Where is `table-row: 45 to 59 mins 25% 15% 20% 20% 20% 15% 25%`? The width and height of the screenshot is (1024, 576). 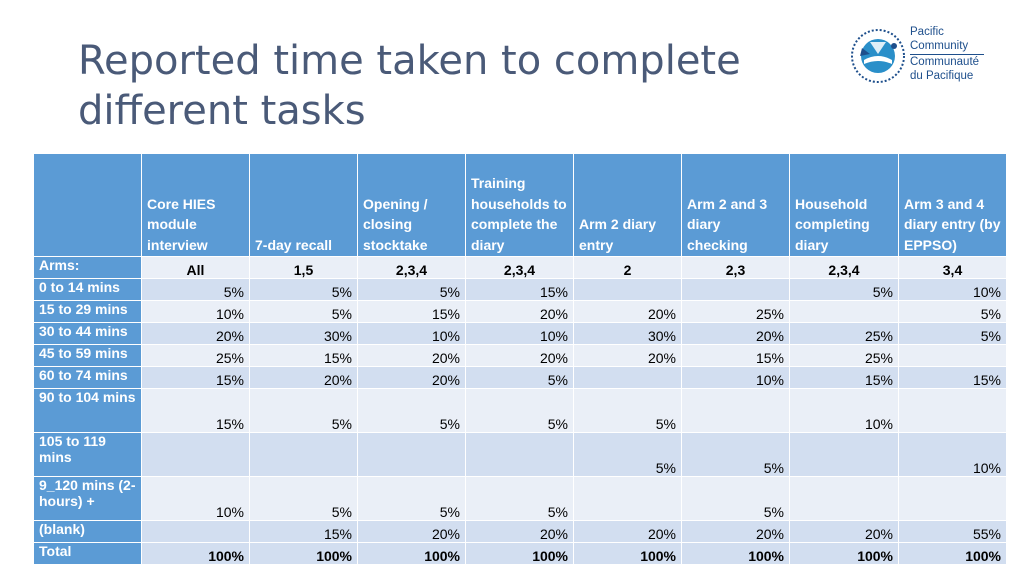 table-row: 45 to 59 mins 25% 15% 20% 20% 20% 15% 25% is located at coordinates (520, 355).